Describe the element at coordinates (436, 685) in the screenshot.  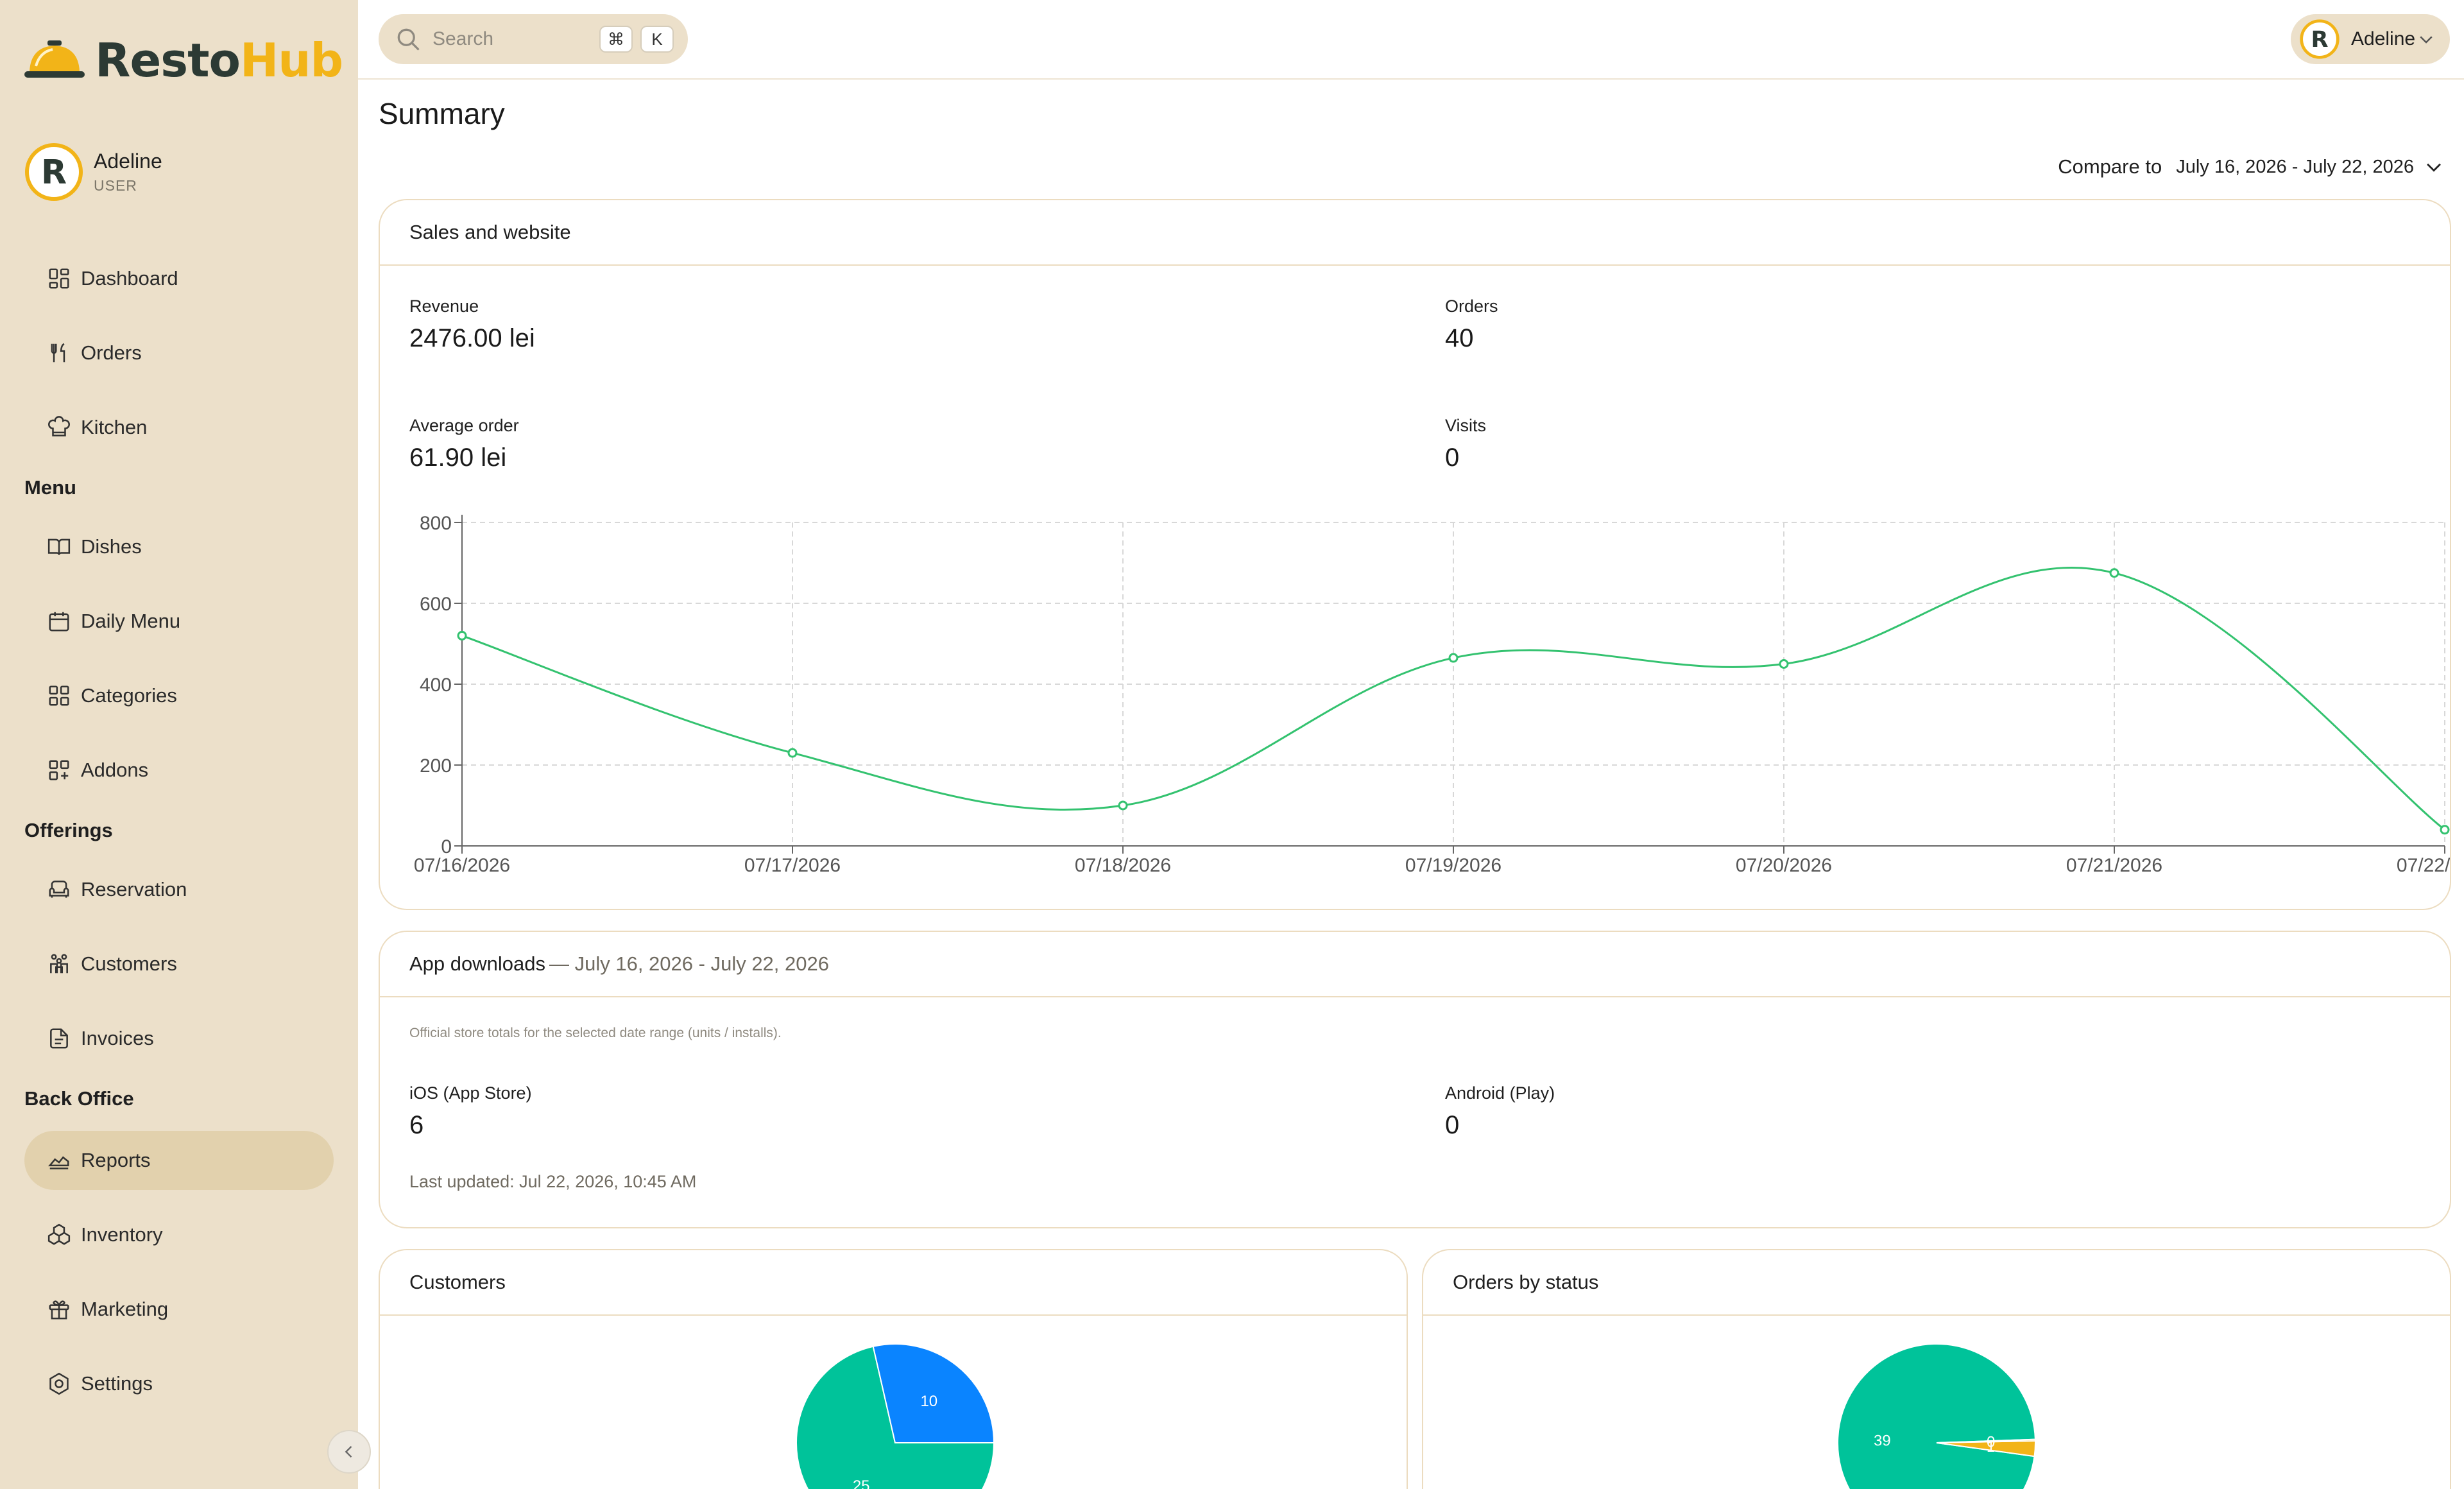
I see `y-tick-label: 400` at that location.